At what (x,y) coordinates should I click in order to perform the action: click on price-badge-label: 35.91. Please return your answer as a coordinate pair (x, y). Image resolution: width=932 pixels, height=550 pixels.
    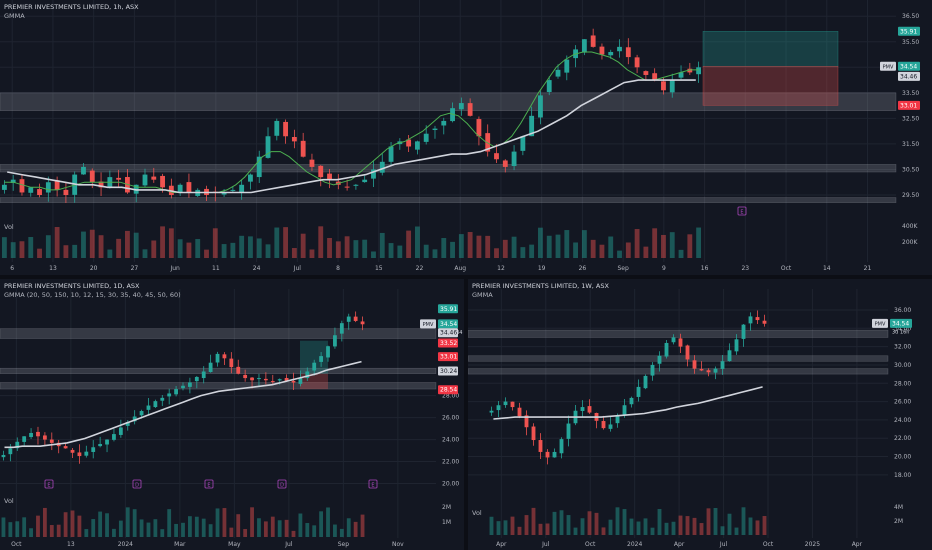
    Looking at the image, I should click on (448, 309).